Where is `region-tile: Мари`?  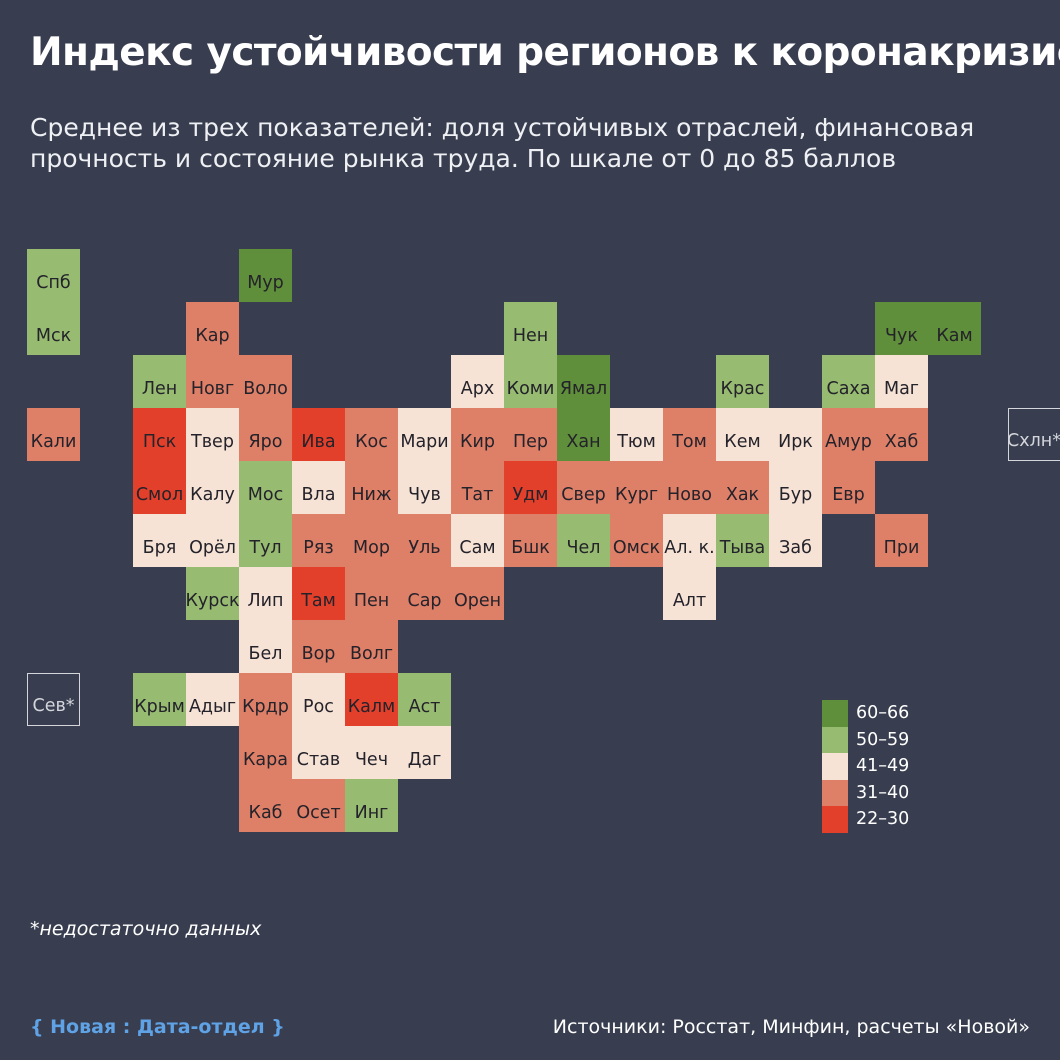
region-tile: Мари is located at coordinates (424, 434).